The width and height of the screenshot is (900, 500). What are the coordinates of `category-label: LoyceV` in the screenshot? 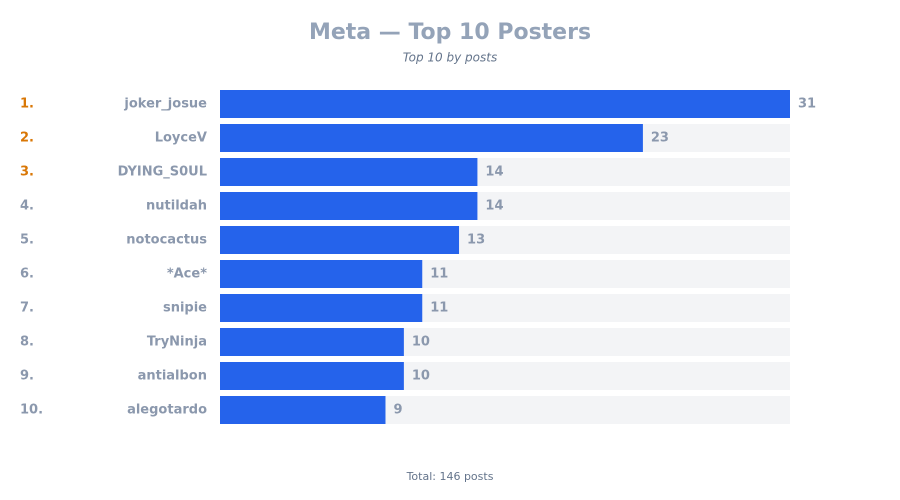 It's located at (181, 138).